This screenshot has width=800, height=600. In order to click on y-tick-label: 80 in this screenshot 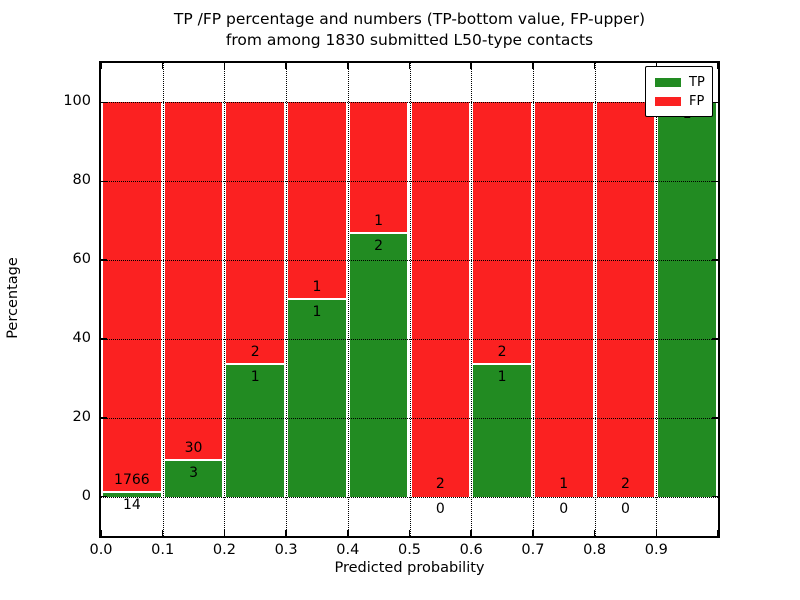, I will do `click(81, 180)`.